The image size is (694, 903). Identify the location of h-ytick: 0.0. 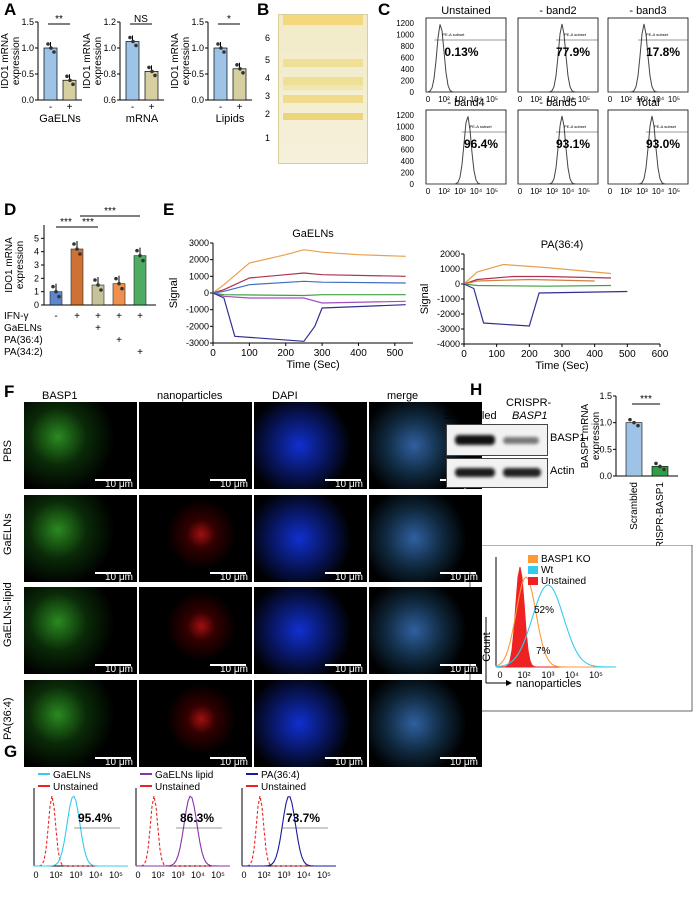
(605, 476).